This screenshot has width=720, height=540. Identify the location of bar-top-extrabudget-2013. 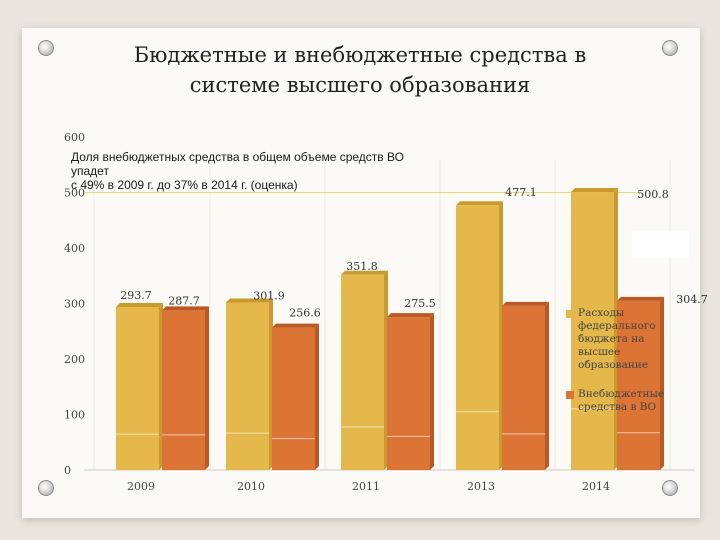
(525, 303).